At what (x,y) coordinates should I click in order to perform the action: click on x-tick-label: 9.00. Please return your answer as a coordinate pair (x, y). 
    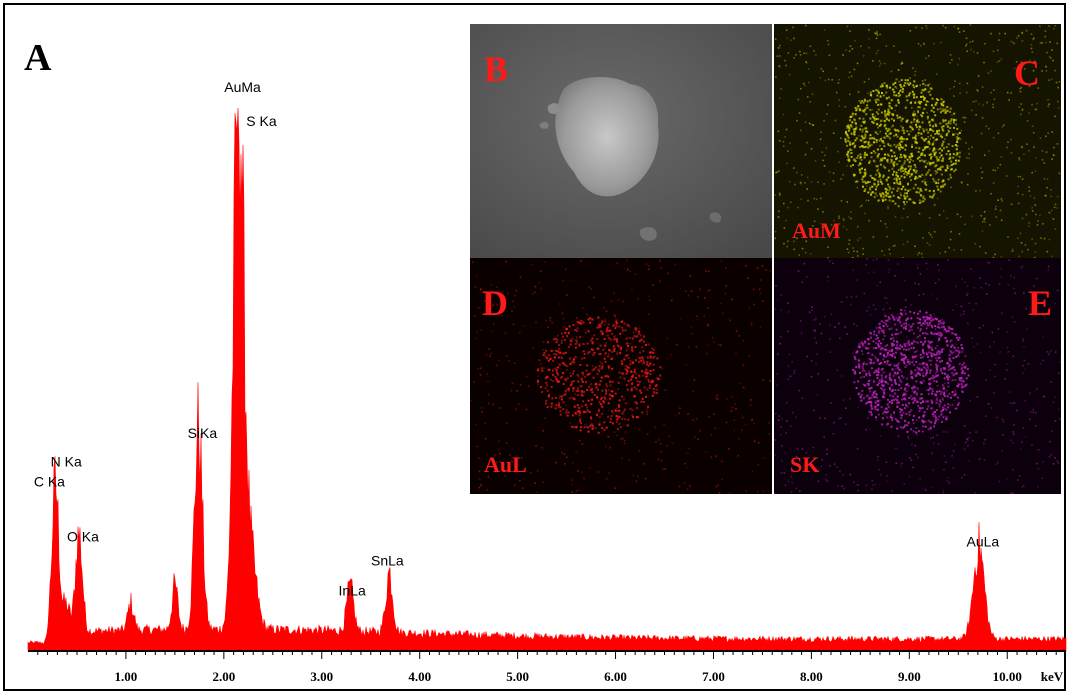
    Looking at the image, I should click on (909, 676).